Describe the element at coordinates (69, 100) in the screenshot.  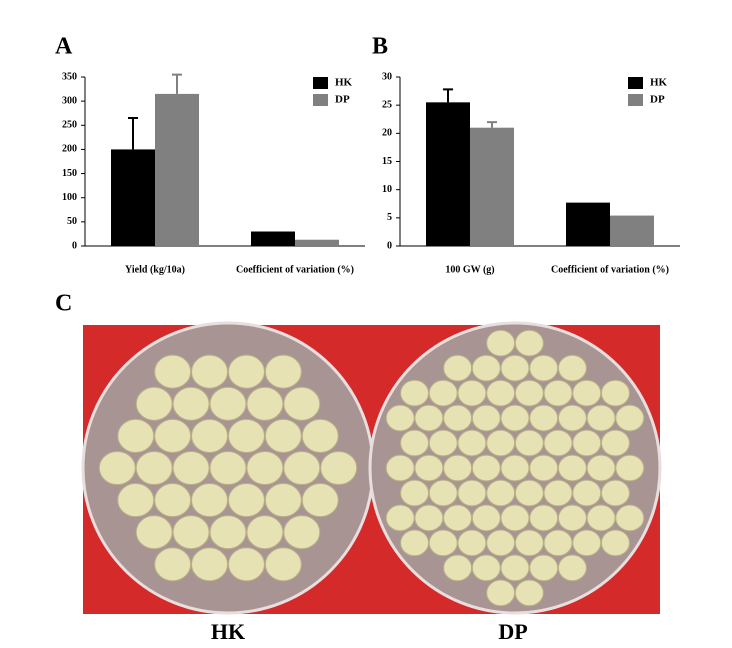
I see `y-tick-label: 300` at that location.